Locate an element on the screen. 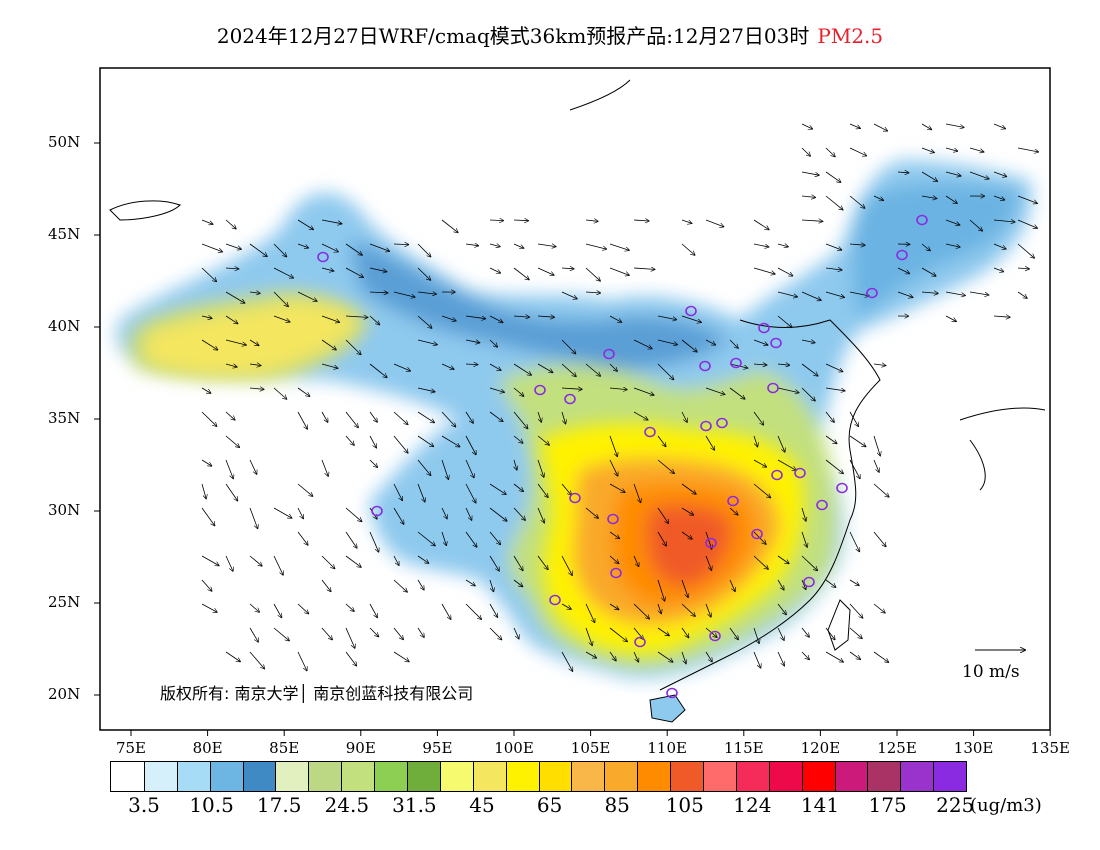 The image size is (1100, 850). colorbar-label: 225 is located at coordinates (955, 805).